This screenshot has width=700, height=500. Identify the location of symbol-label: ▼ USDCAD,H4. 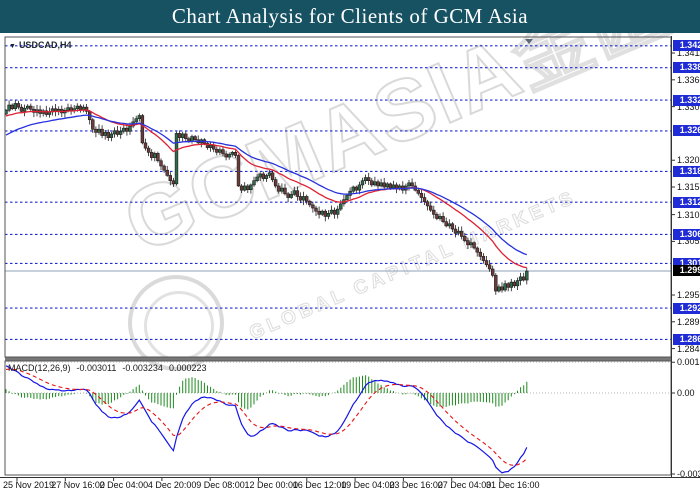
(40, 45).